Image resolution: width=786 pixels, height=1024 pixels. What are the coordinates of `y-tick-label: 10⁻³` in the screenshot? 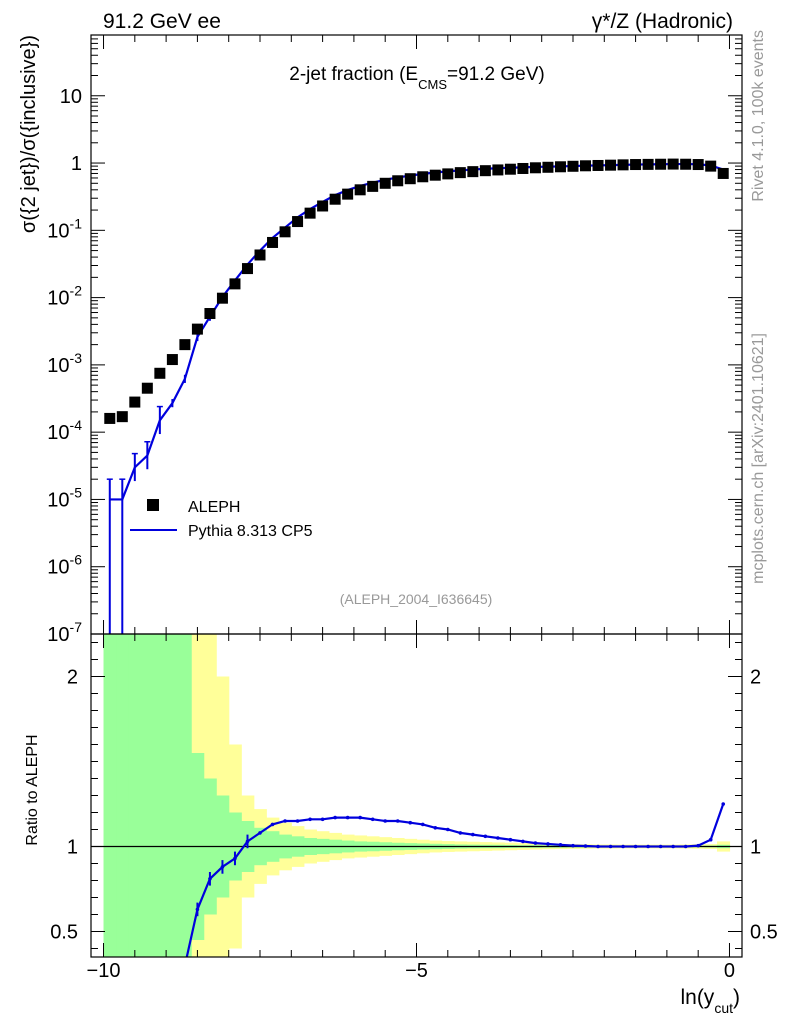 It's located at (64, 363).